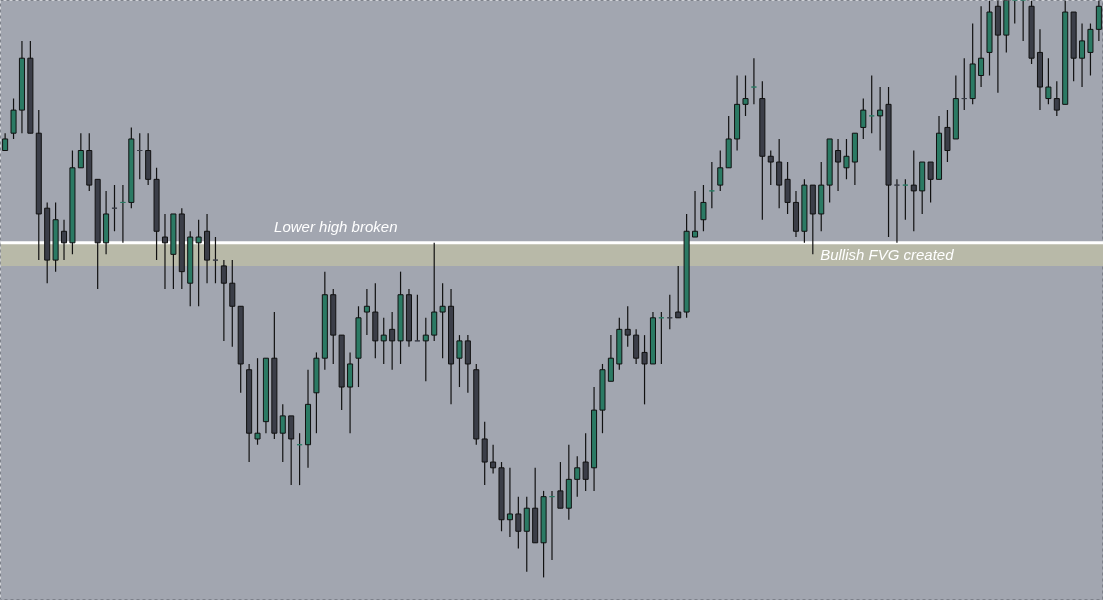 The width and height of the screenshot is (1103, 600). I want to click on ref-line-label: Lower high broken, so click(336, 226).